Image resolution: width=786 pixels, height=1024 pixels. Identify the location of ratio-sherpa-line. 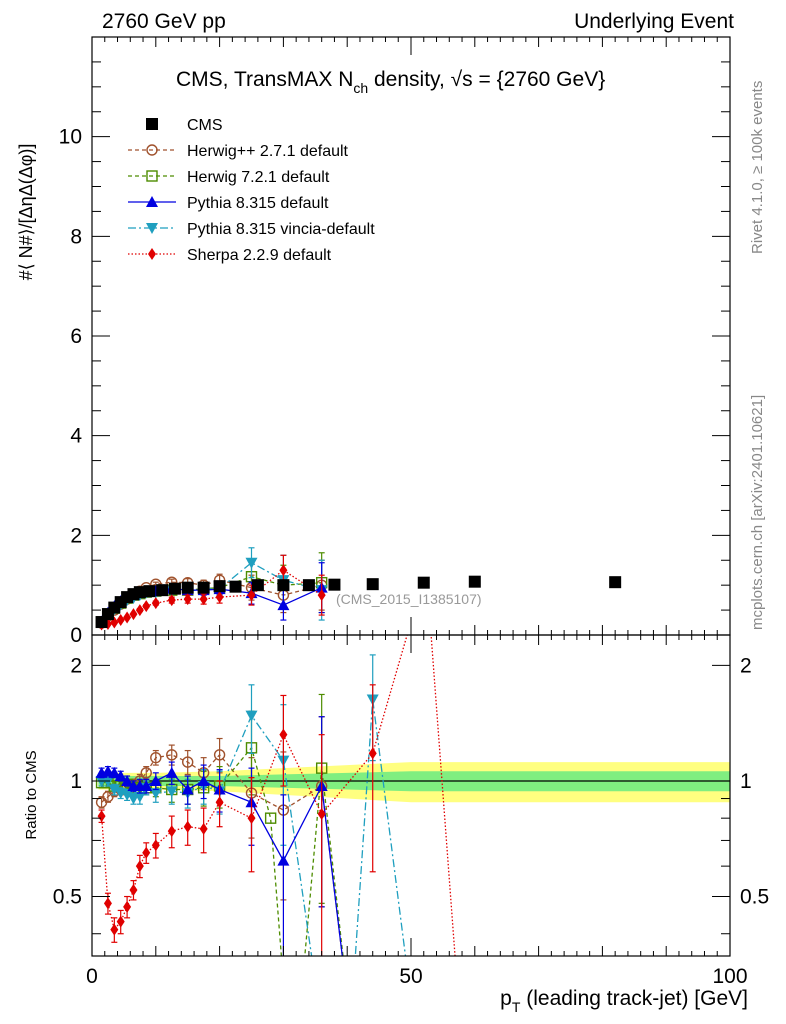
(278, 795).